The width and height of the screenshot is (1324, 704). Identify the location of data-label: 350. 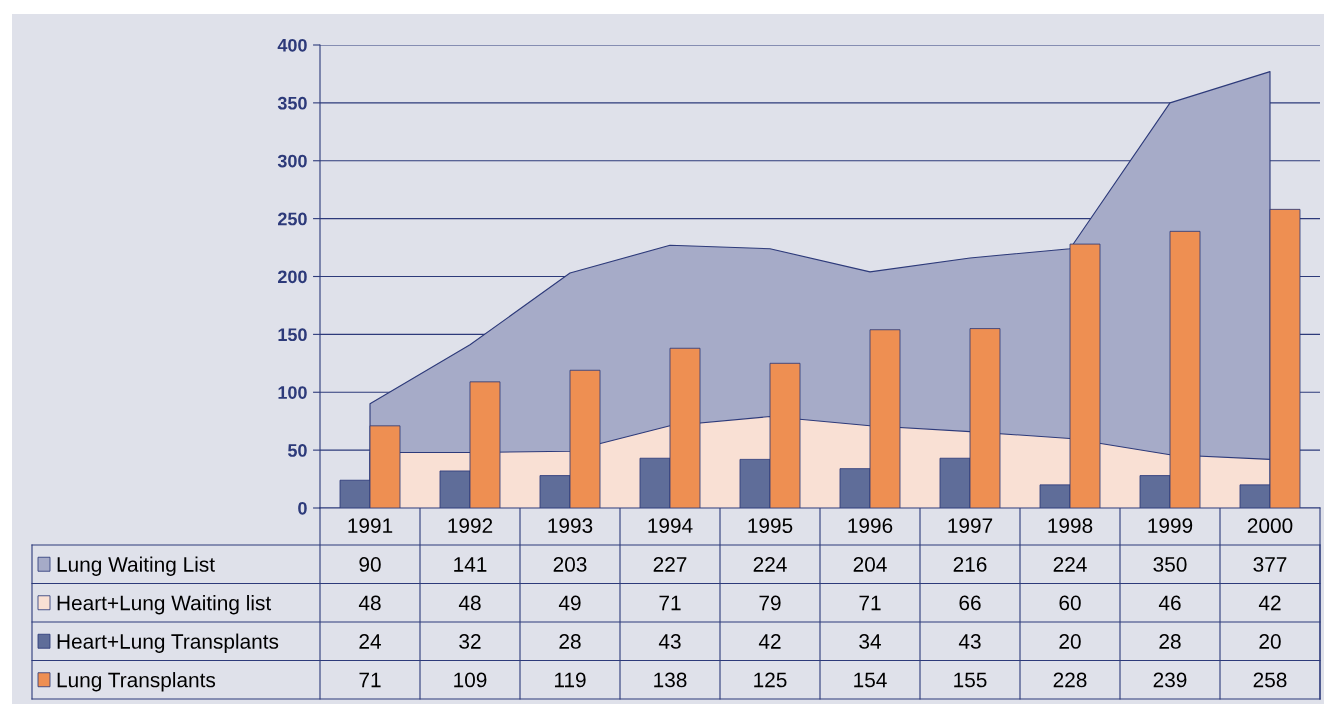
(1170, 564).